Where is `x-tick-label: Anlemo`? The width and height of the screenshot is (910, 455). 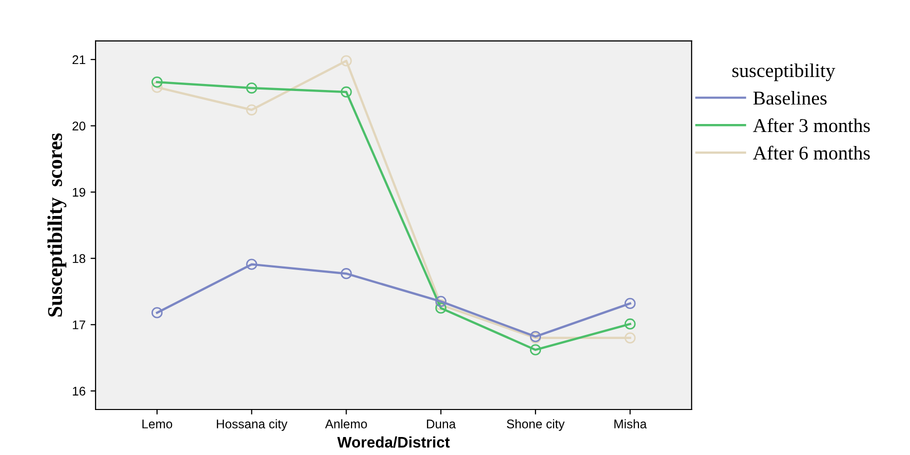
x-tick-label: Anlemo is located at coordinates (346, 423).